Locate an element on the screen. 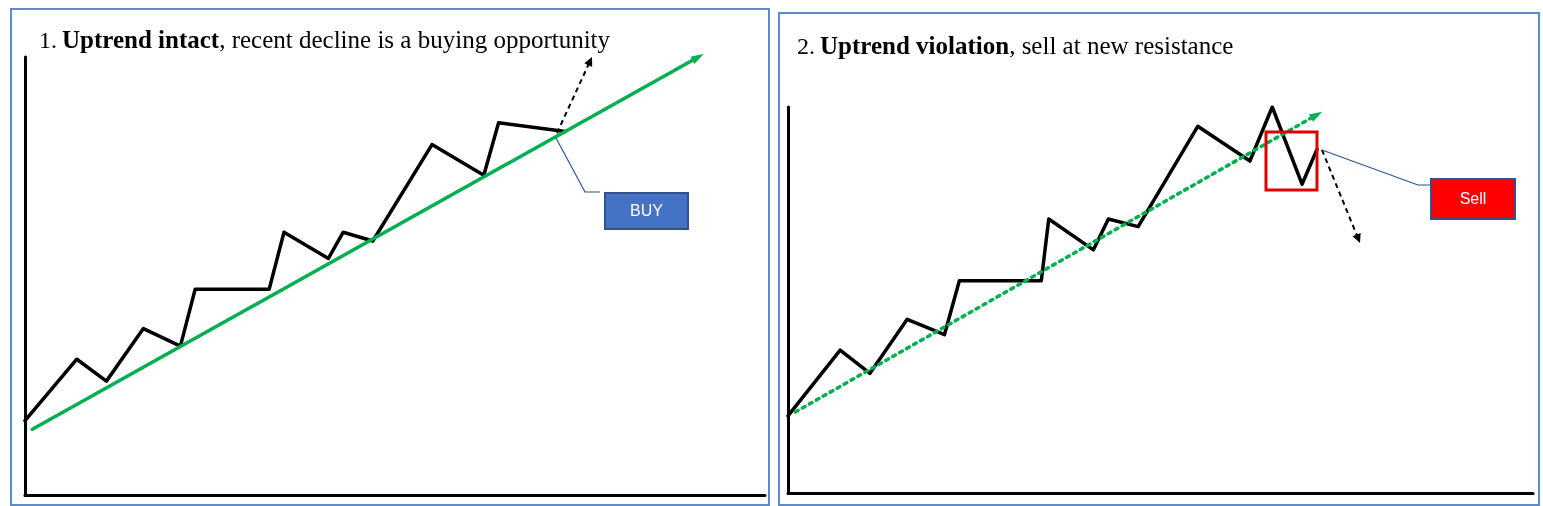 The height and width of the screenshot is (506, 1543). annotation: BUY is located at coordinates (646, 211).